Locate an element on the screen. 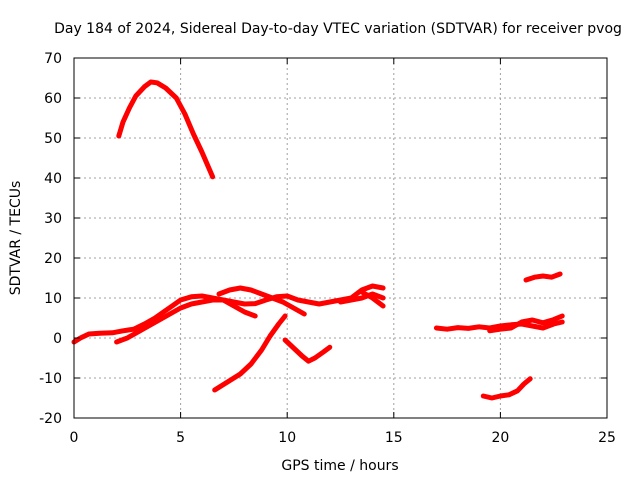  series-arc-rise is located at coordinates (250, 353).